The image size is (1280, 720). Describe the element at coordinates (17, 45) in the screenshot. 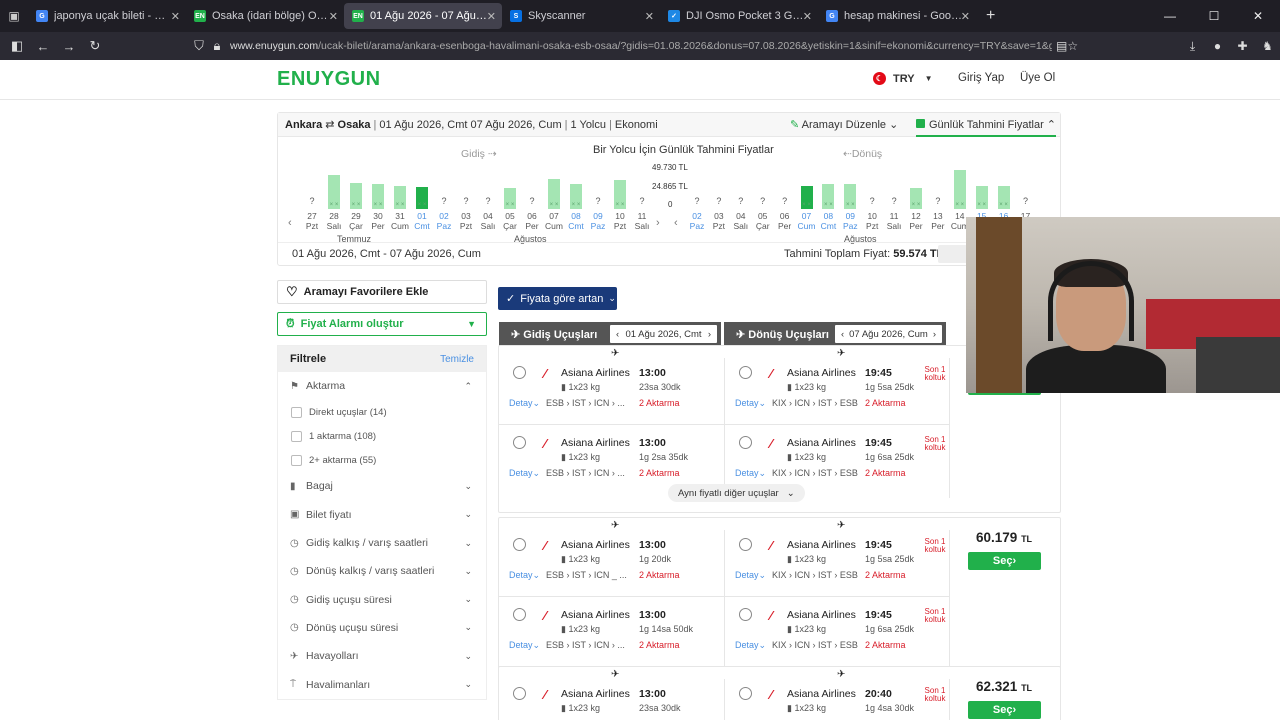

I see `sidebar-toggle-icon: ◧` at that location.